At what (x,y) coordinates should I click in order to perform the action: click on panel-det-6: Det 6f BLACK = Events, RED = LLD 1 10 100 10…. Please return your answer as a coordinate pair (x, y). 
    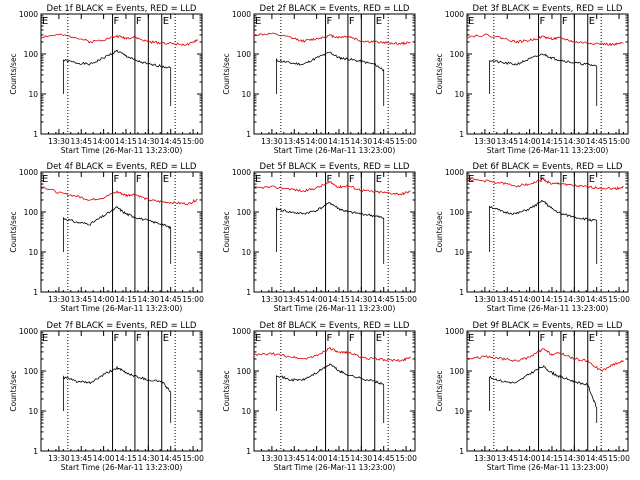
    Looking at the image, I should click on (532, 237).